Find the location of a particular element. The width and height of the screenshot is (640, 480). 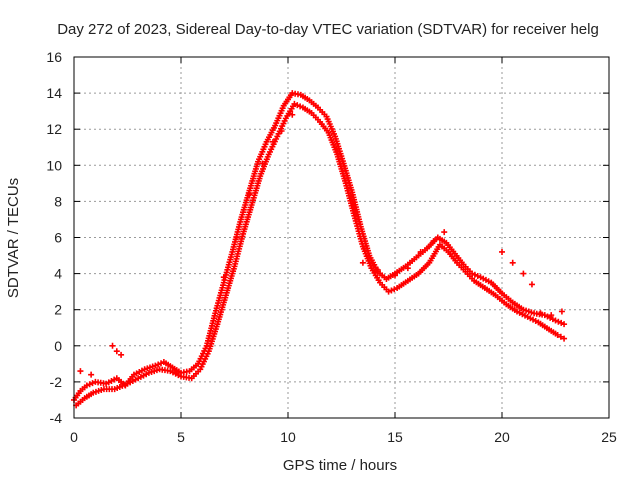

y-tick-label: 0 is located at coordinates (58, 346).